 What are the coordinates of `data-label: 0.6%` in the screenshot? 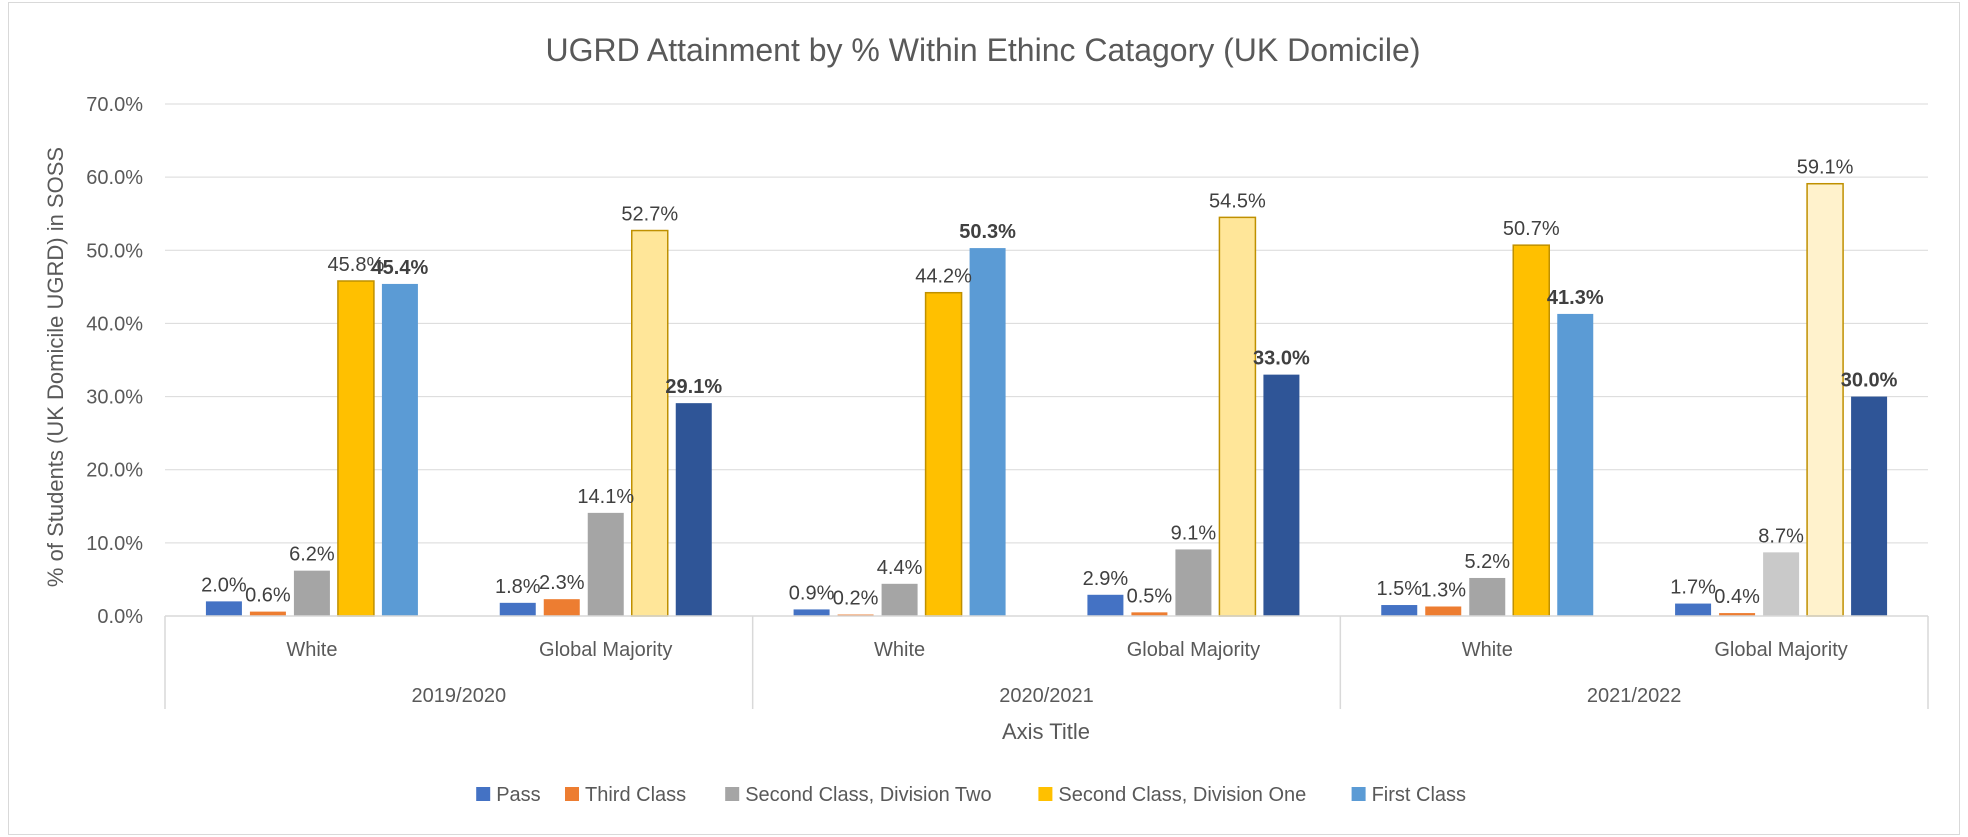 It's located at (268, 596).